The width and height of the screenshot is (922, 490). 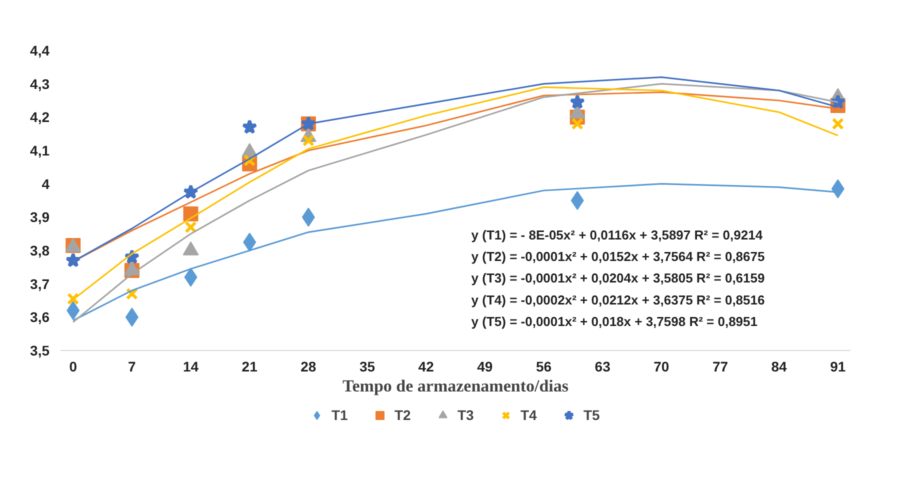 What do you see at coordinates (602, 366) in the screenshot?
I see `x-tick-label: 63` at bounding box center [602, 366].